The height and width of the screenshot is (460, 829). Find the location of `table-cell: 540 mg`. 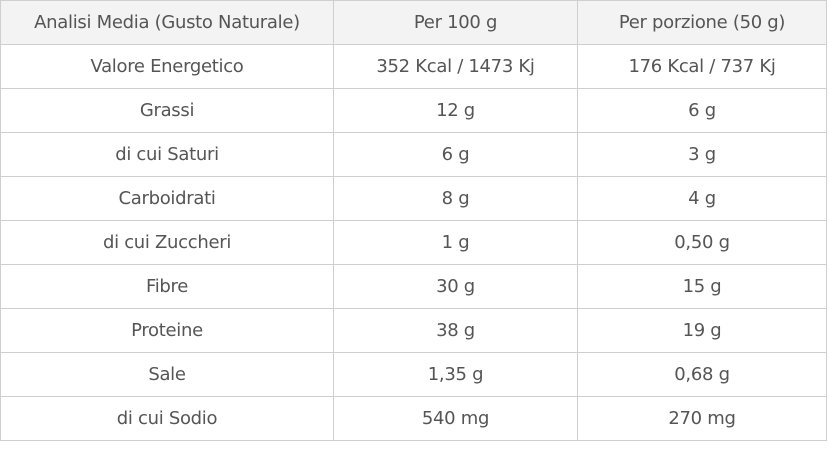

table-cell: 540 mg is located at coordinates (455, 418).